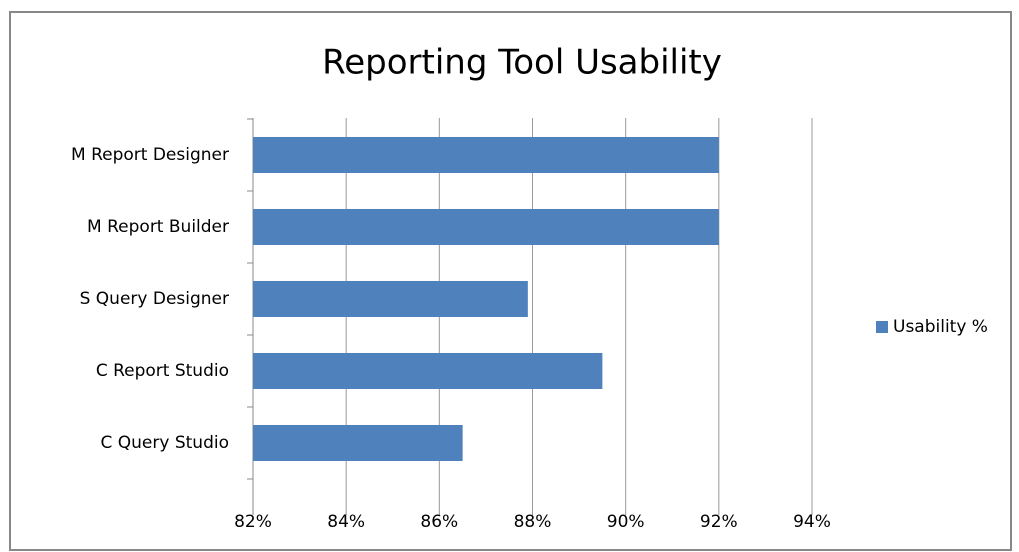  I want to click on x-tick-label: 86%, so click(439, 522).